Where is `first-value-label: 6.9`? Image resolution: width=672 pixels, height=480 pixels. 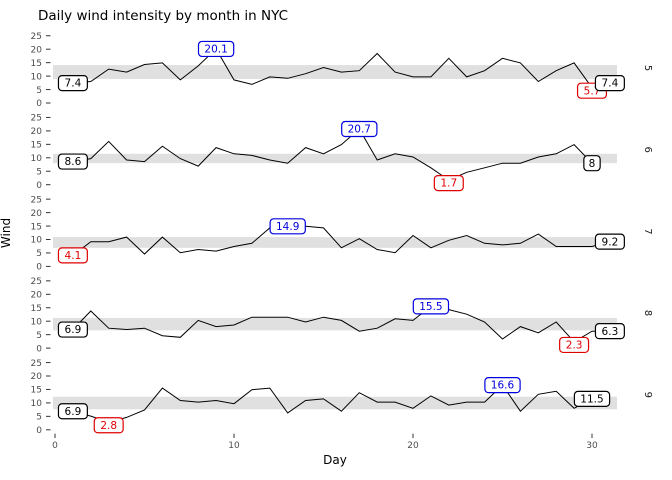
first-value-label: 6.9 is located at coordinates (72, 329).